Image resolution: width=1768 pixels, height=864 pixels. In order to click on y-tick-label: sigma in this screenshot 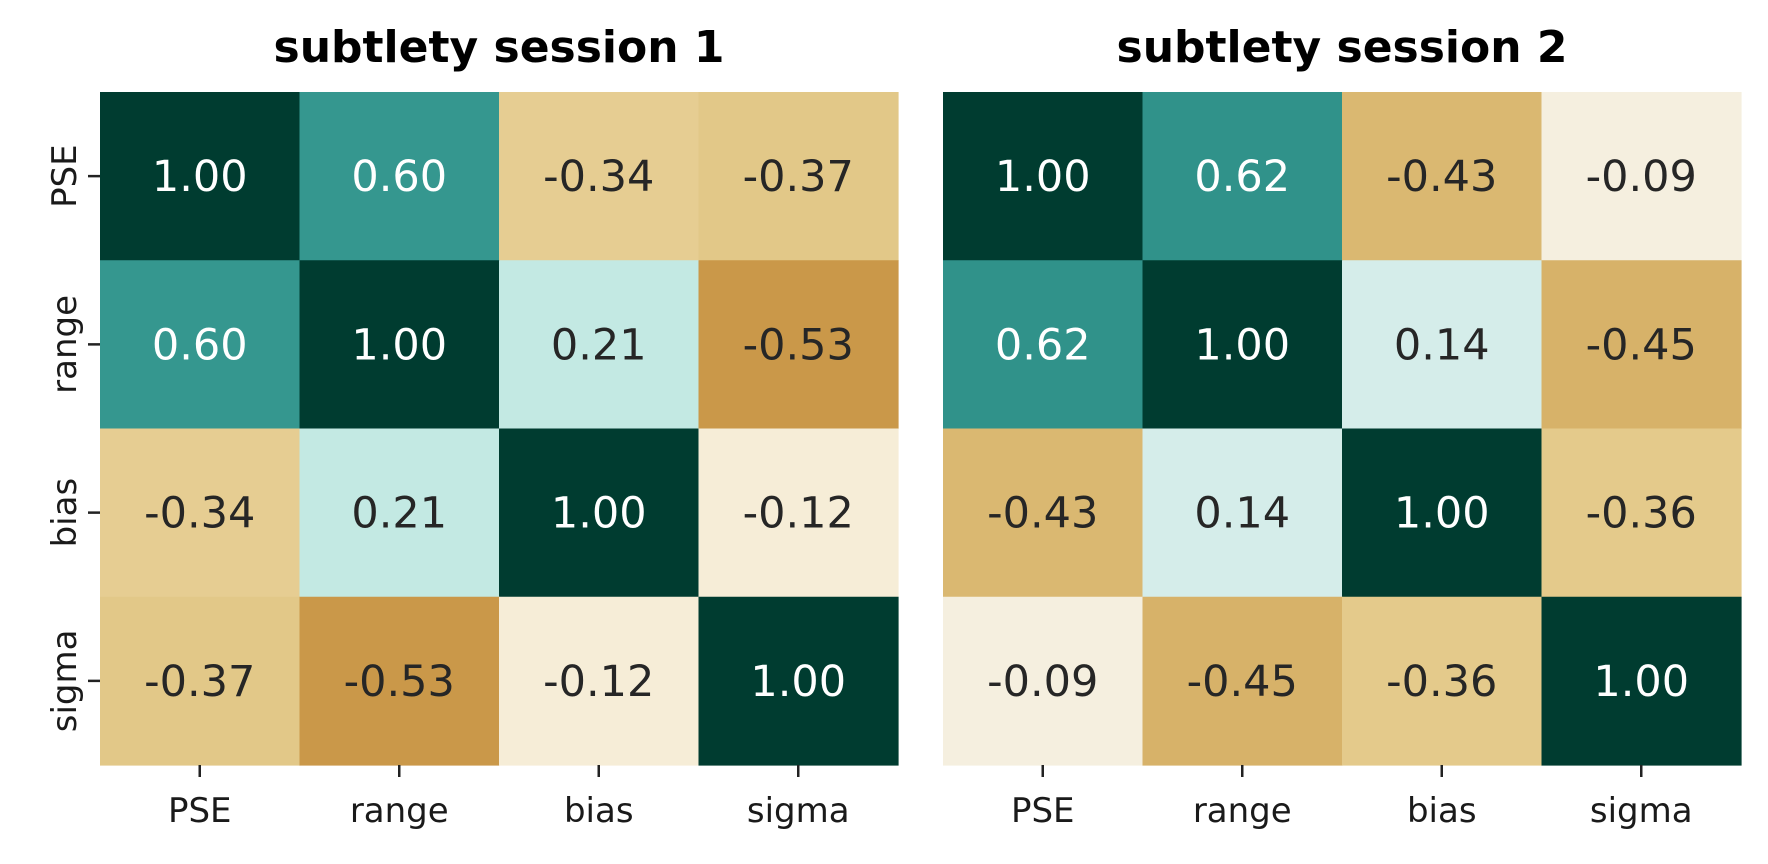, I will do `click(65, 681)`.